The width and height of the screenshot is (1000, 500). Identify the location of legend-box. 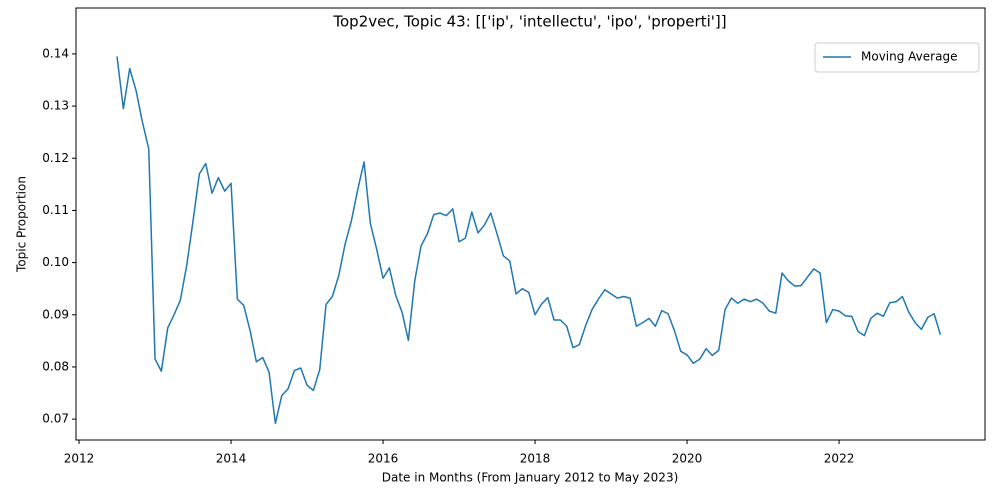
(897, 57).